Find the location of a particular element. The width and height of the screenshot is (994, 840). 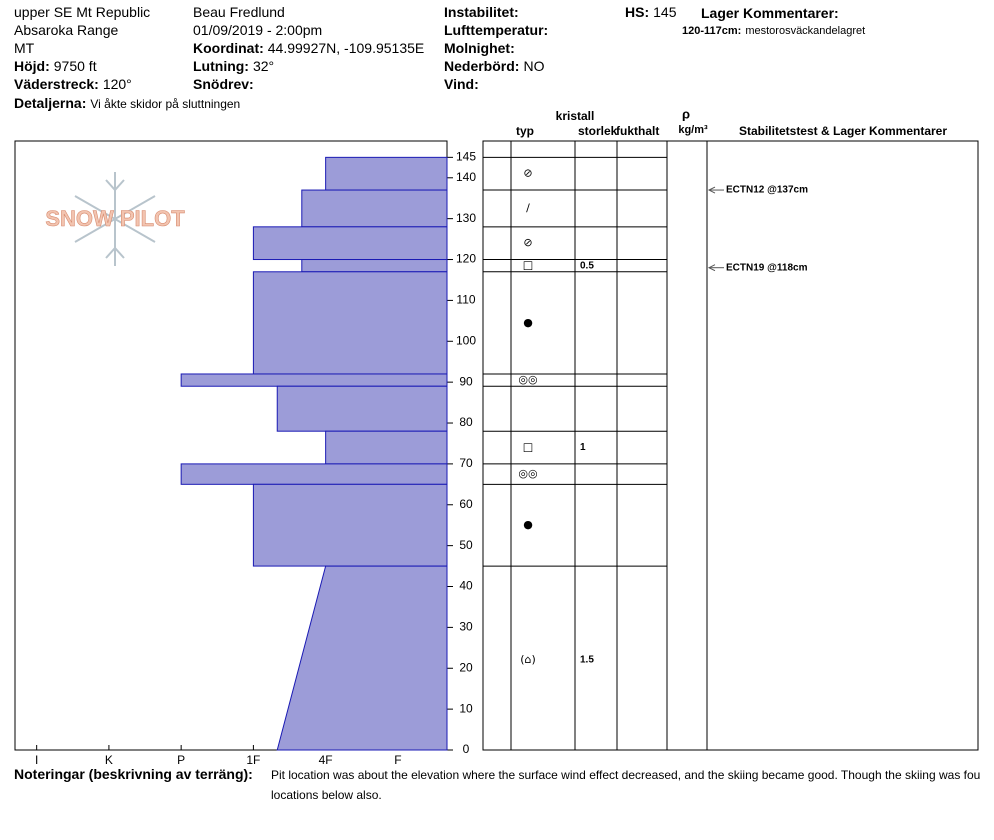

header-field: 01/09/2019 - 2:00pm is located at coordinates (257, 30).